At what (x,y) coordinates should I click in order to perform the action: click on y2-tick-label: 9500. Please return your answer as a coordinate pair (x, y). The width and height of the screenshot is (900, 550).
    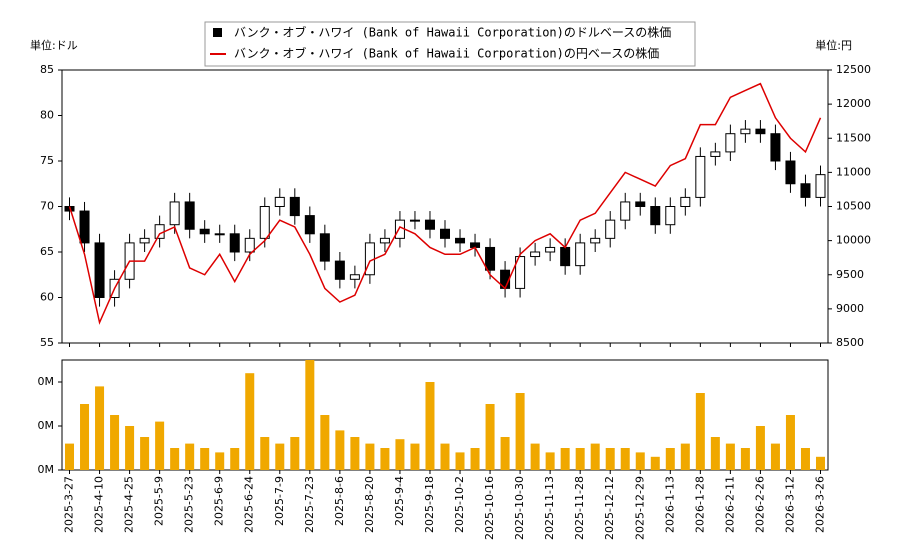
    Looking at the image, I should click on (850, 274).